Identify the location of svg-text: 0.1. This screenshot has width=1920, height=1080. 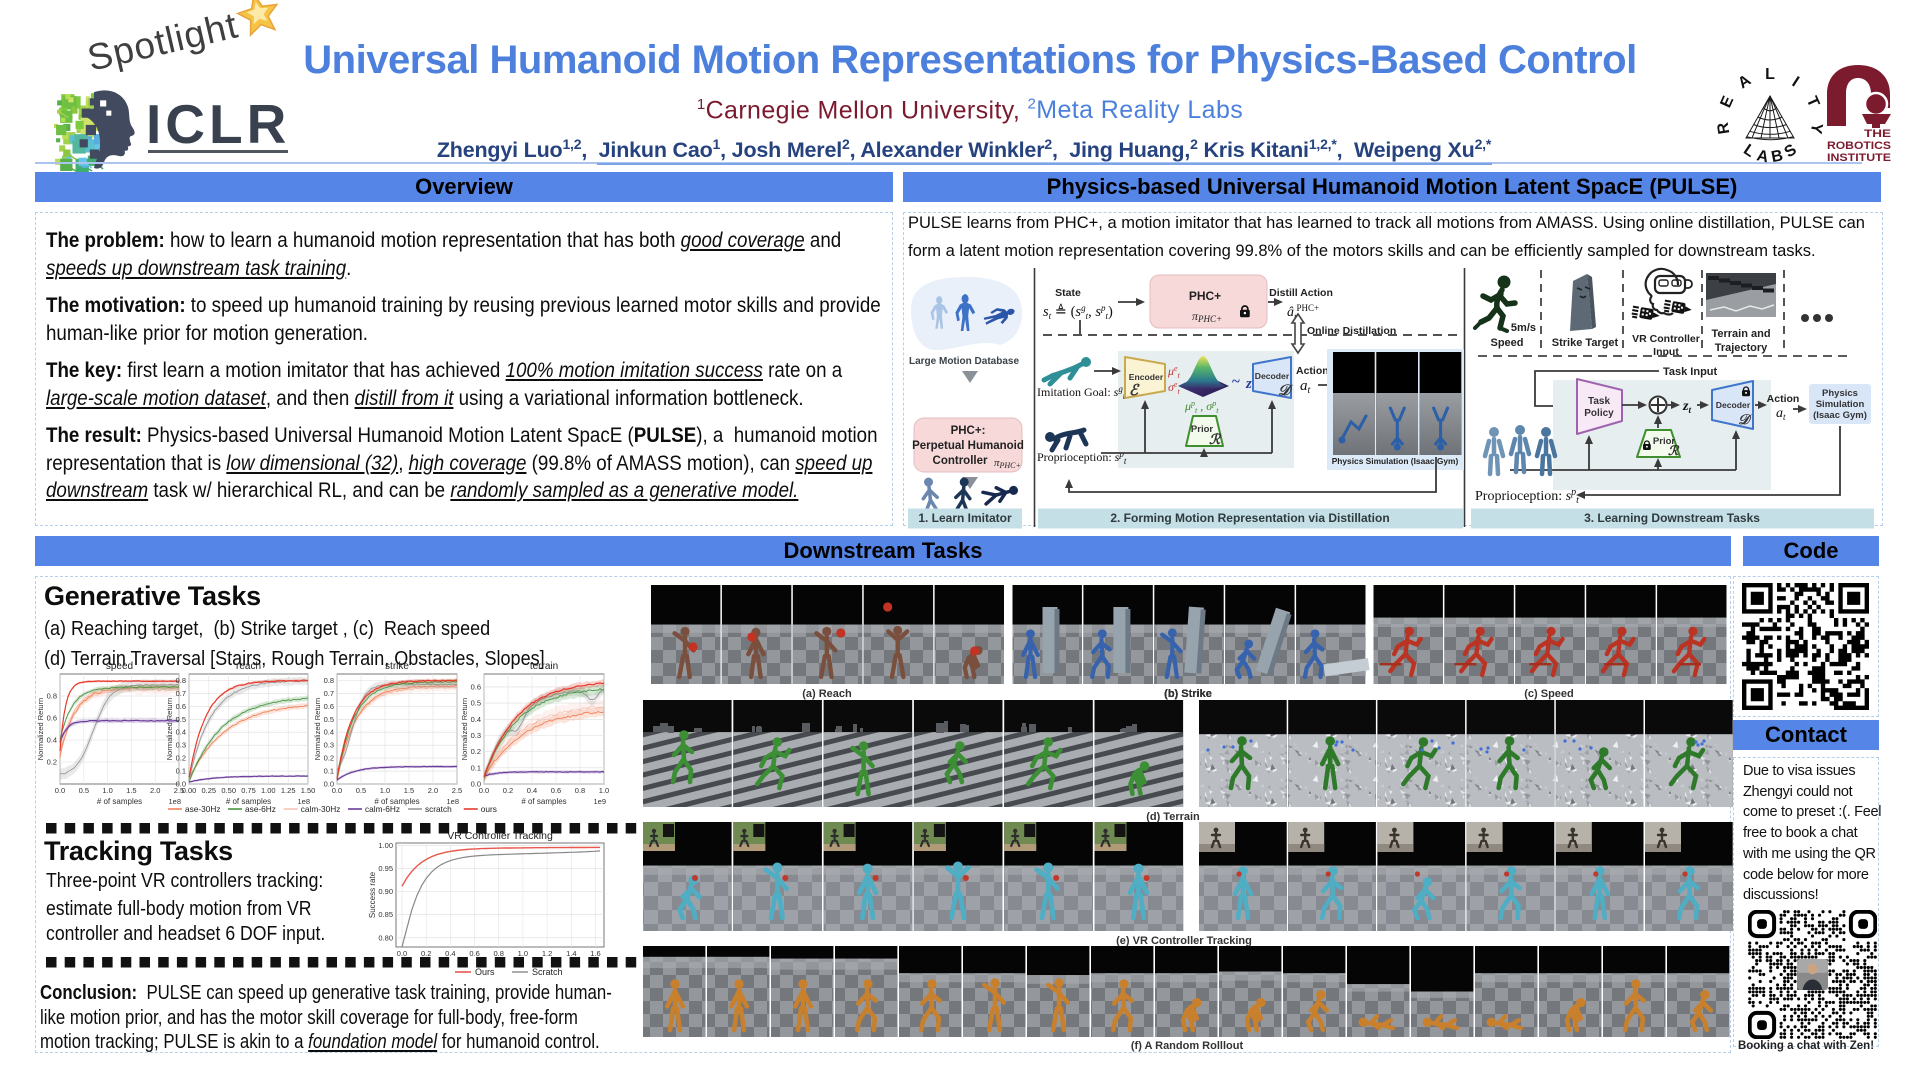
(329, 771).